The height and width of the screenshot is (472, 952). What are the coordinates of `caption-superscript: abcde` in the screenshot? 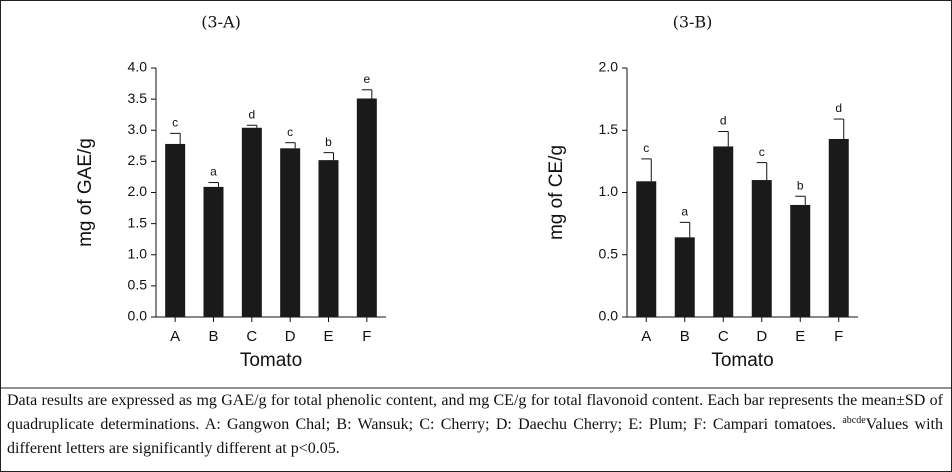 It's located at (854, 420).